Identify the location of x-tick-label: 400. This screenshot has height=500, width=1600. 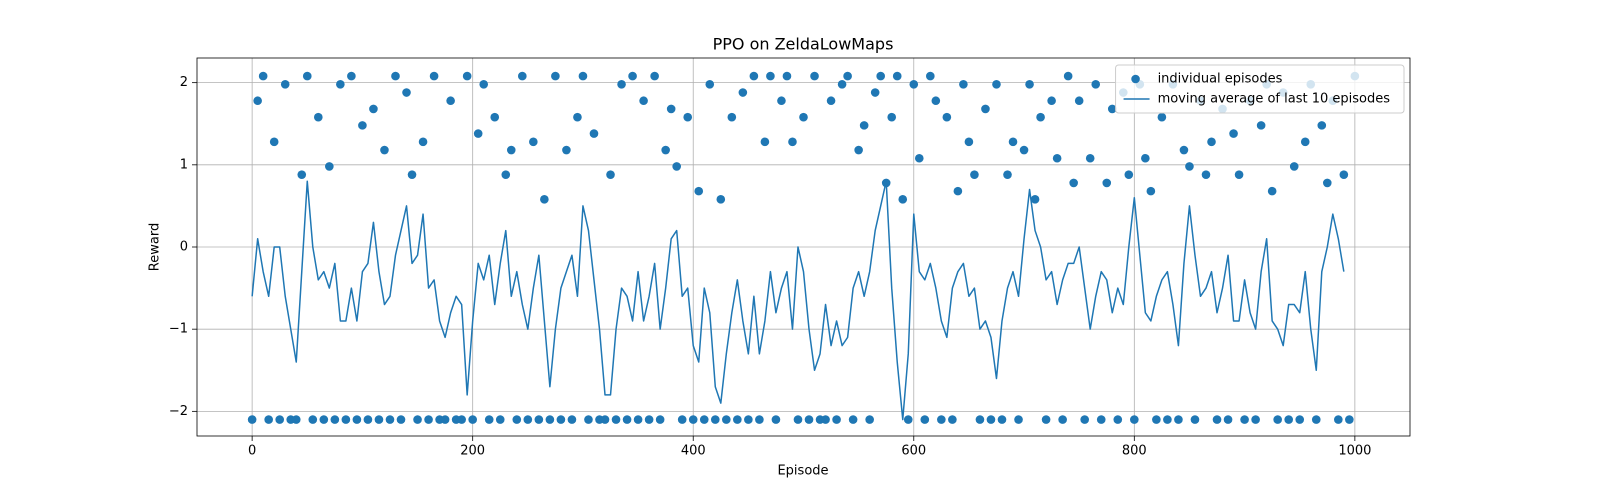
(693, 451).